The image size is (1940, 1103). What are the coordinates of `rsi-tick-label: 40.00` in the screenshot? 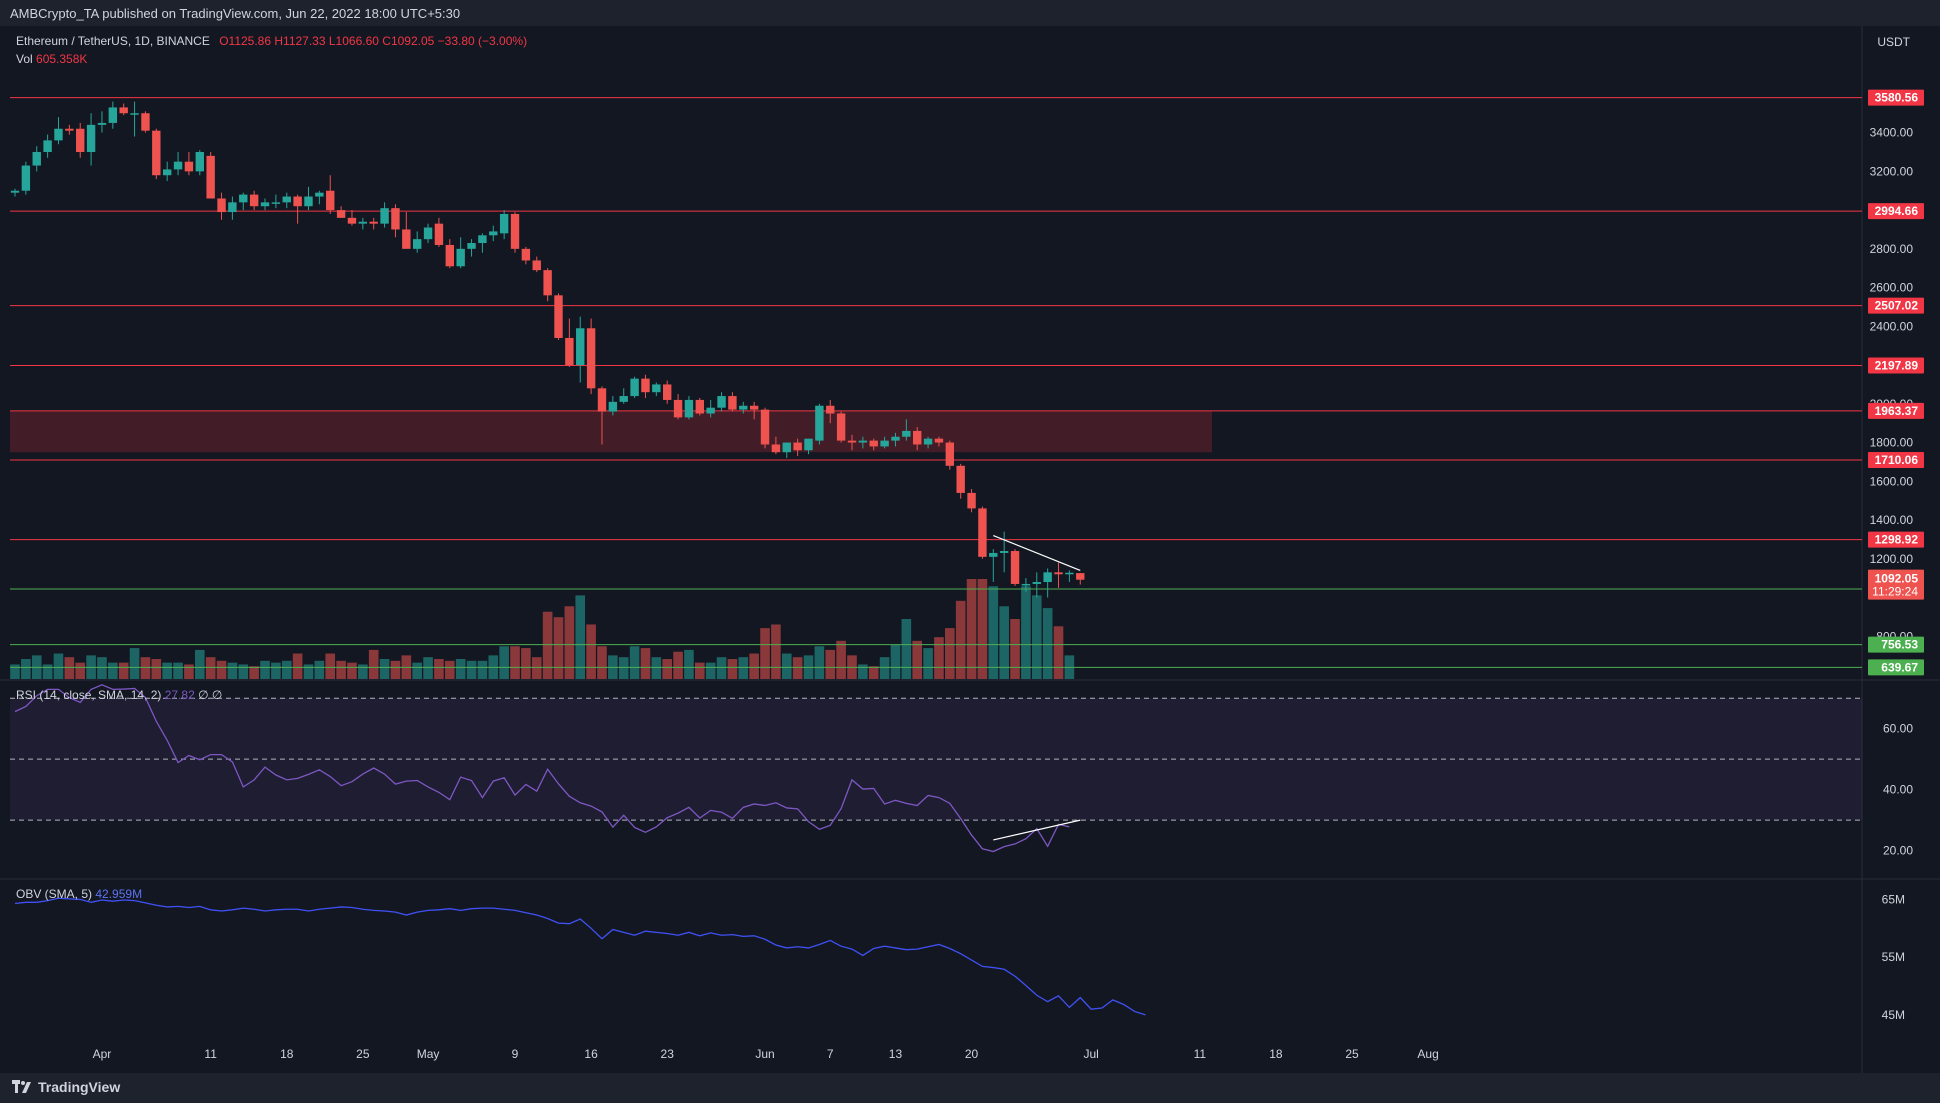 It's located at (1898, 790).